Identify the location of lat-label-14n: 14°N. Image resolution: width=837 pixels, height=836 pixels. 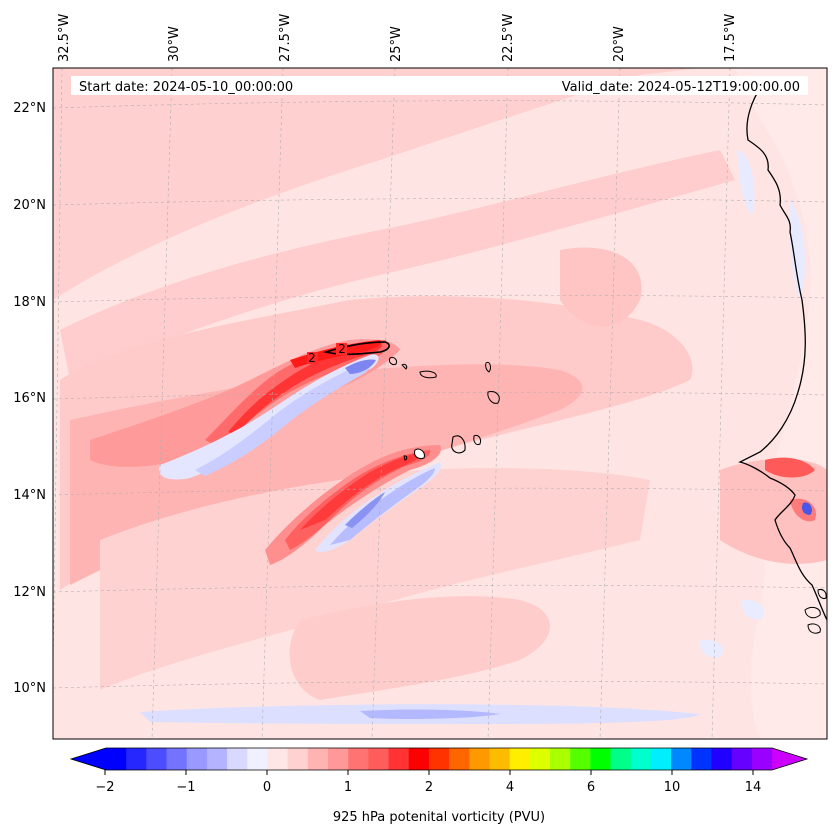
(29, 495).